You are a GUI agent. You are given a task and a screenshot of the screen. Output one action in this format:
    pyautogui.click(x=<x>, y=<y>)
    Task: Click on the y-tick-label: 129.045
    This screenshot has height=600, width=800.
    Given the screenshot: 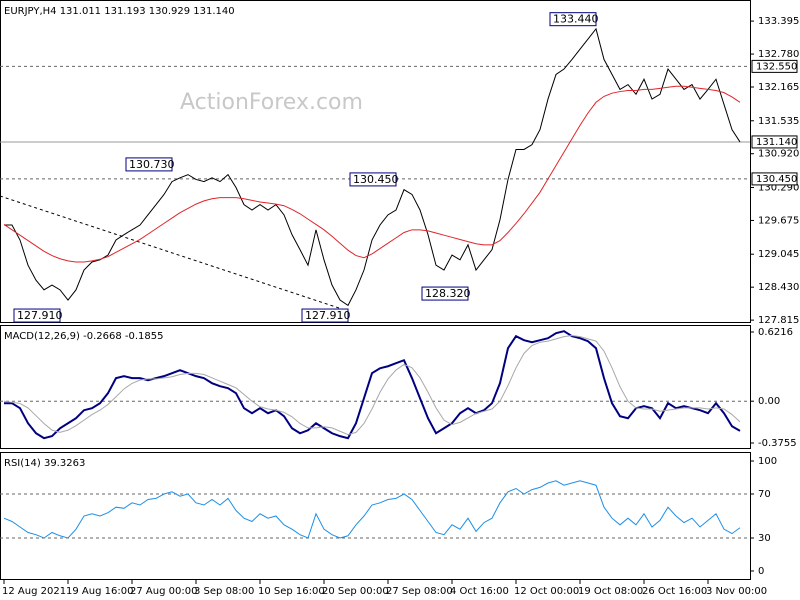 What is the action you would take?
    pyautogui.click(x=778, y=254)
    